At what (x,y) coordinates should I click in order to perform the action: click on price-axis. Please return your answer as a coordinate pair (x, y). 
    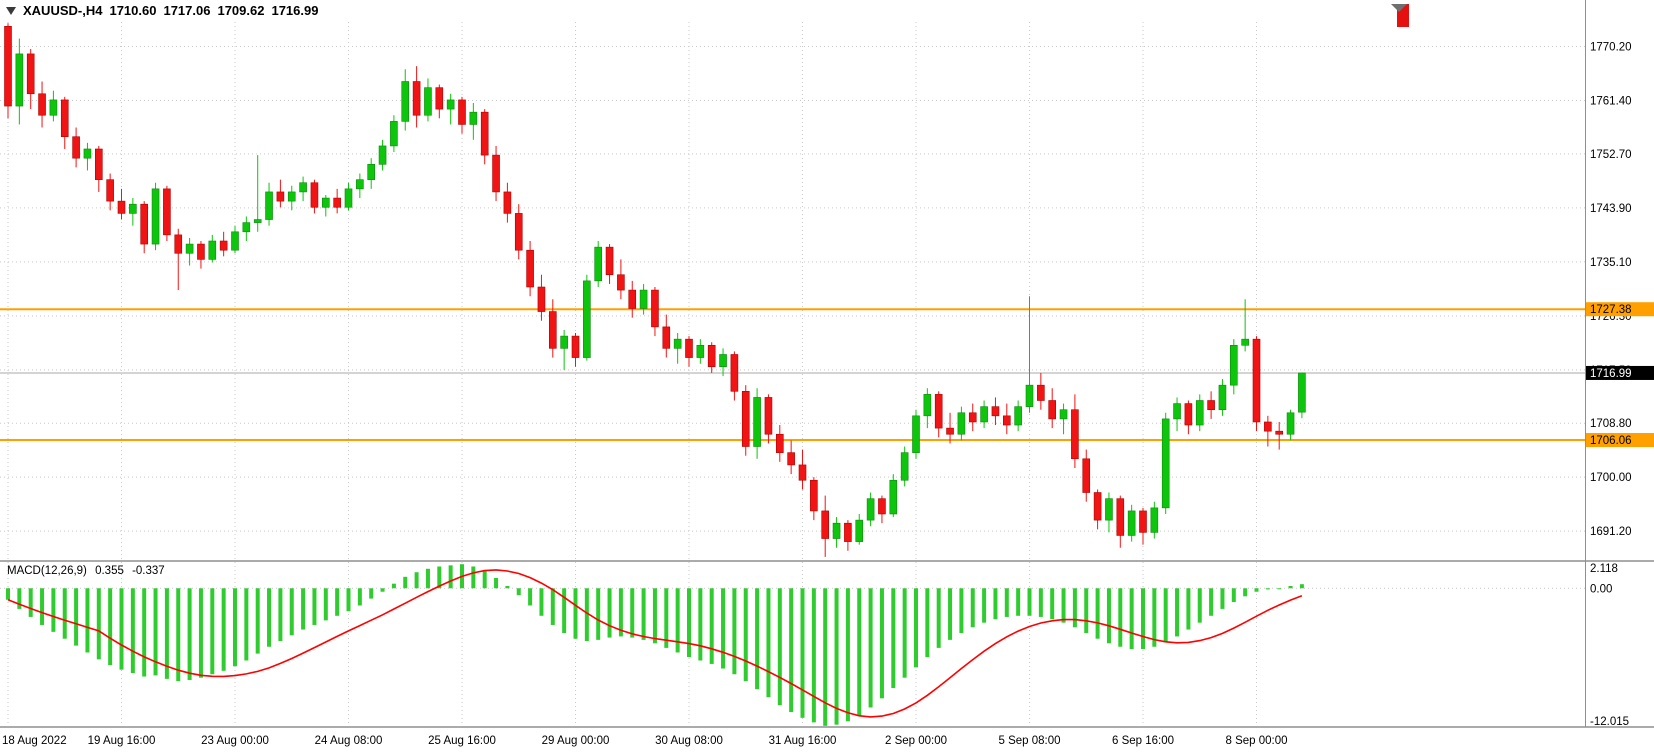
    Looking at the image, I should click on (1620, 363).